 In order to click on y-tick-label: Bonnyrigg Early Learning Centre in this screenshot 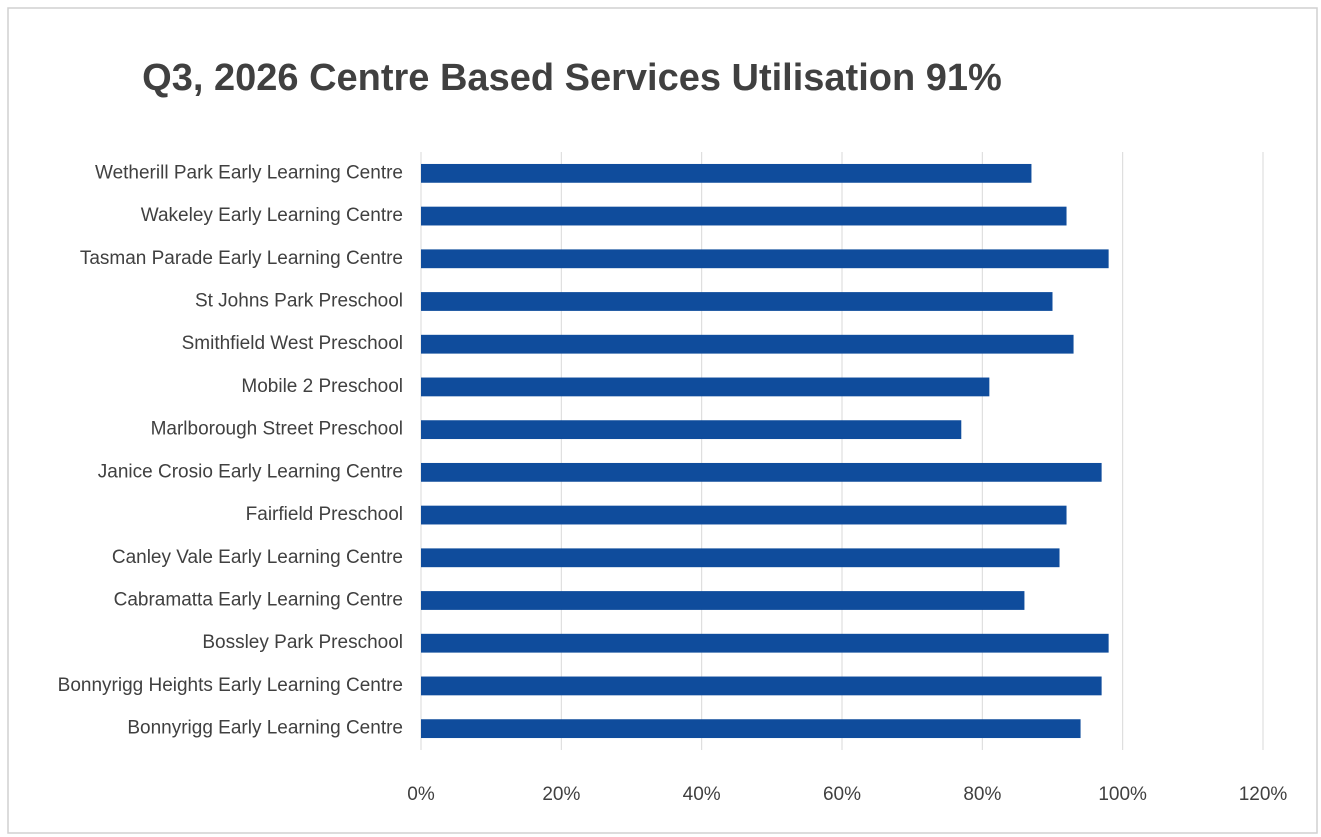, I will do `click(265, 728)`.